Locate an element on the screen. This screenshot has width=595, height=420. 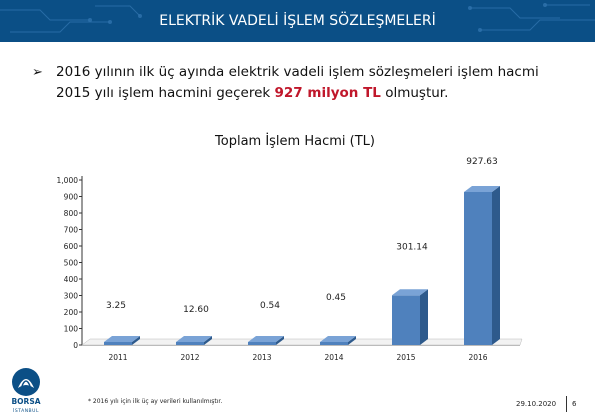
footer-date: 29.10.2020 is located at coordinates (536, 404).